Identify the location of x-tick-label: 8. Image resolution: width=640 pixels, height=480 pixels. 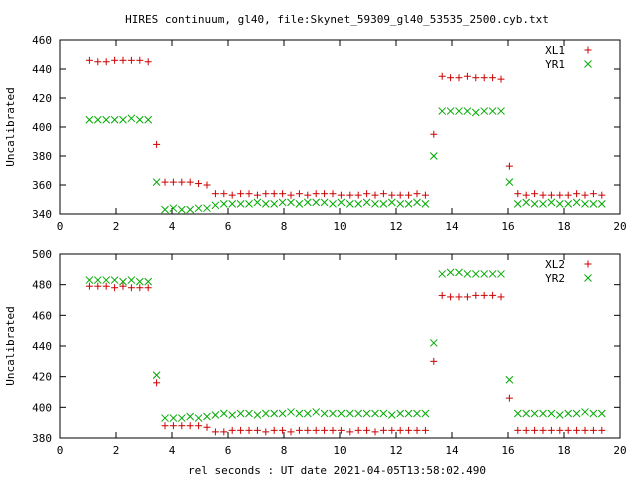
(284, 450).